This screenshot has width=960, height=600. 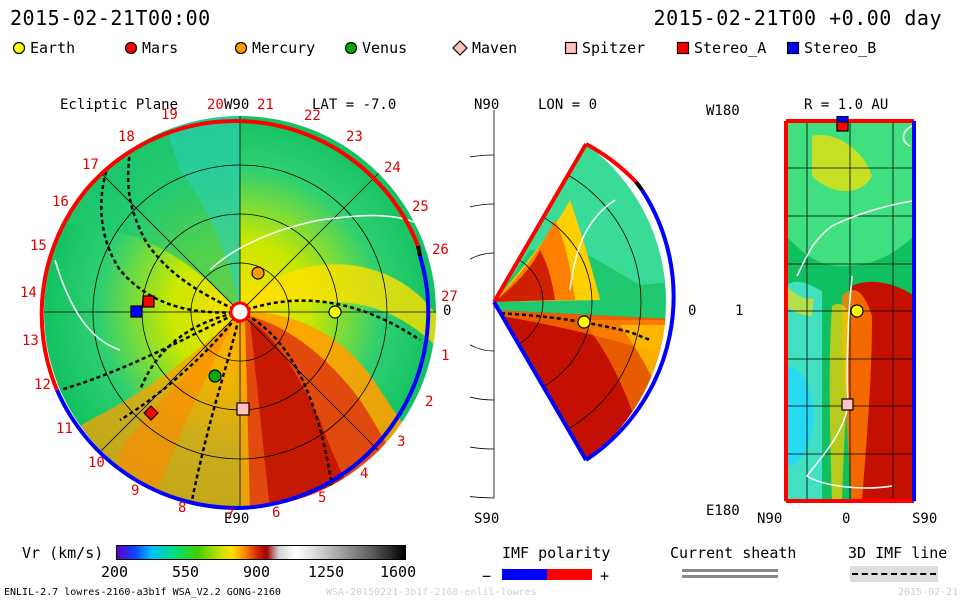 What do you see at coordinates (460, 48) in the screenshot?
I see `maven-marker-icon` at bounding box center [460, 48].